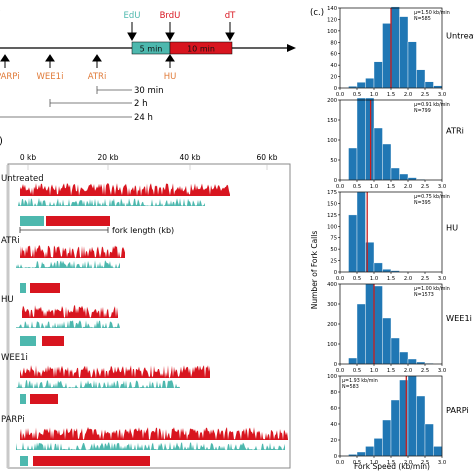  Describe the element at coordinates (455, 131) in the screenshot. I see `condition-label: ATRi` at that location.